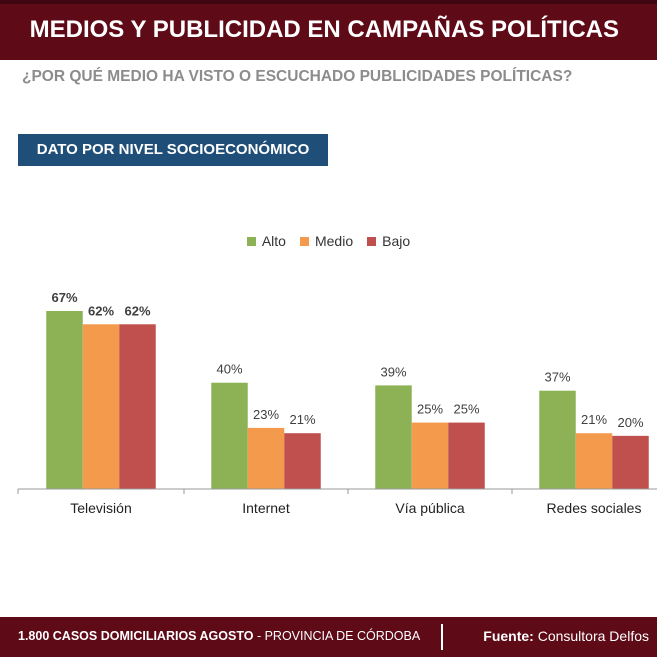  I want to click on header-top-strip, so click(328, 2).